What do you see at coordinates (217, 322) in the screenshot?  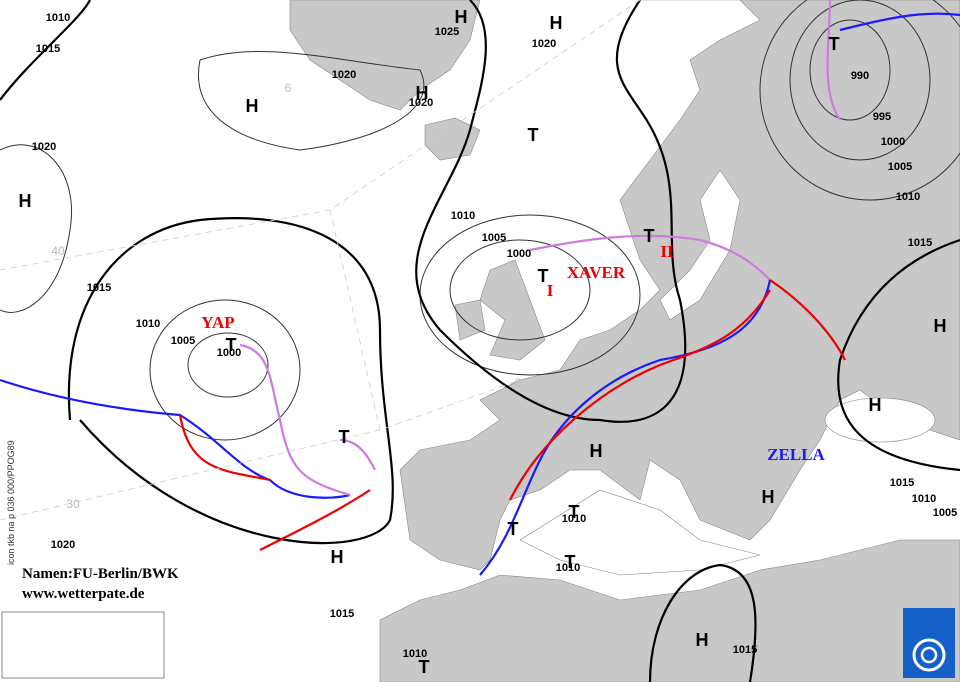 I see `system-name: YAP` at bounding box center [217, 322].